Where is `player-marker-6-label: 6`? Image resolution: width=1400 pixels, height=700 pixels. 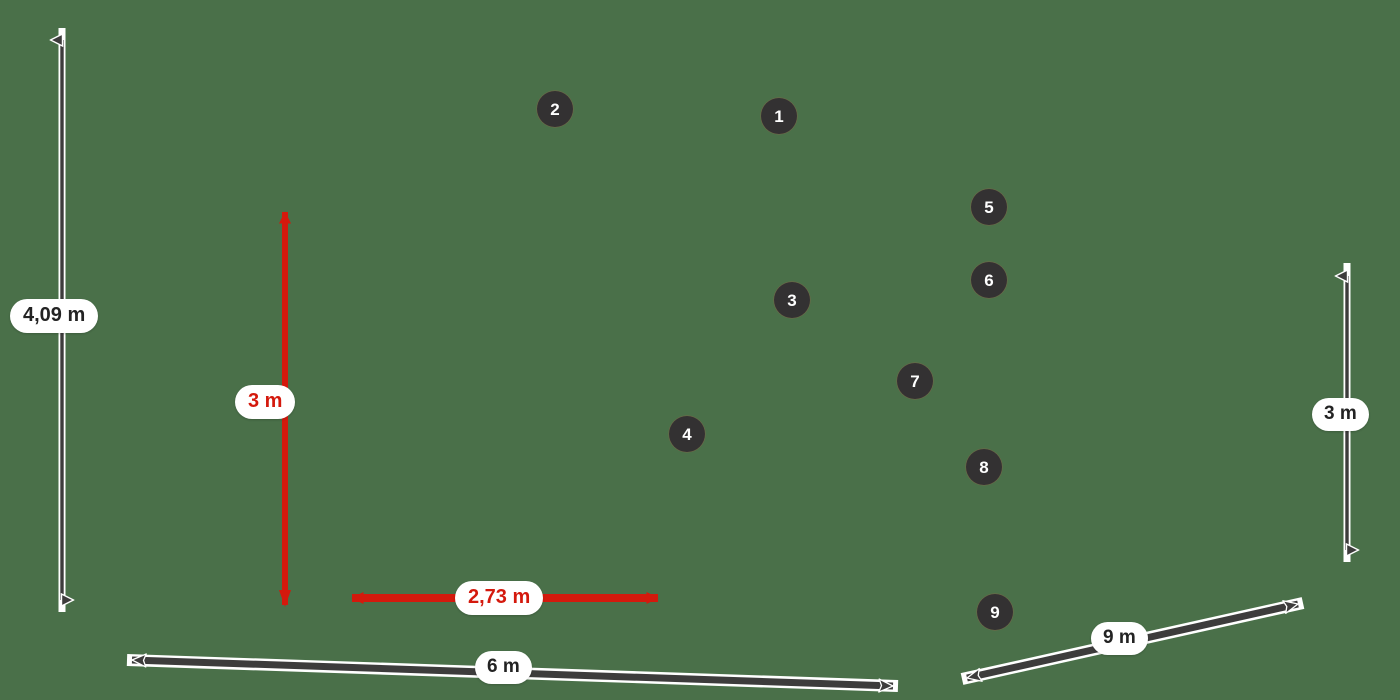 player-marker-6-label: 6 is located at coordinates (989, 280).